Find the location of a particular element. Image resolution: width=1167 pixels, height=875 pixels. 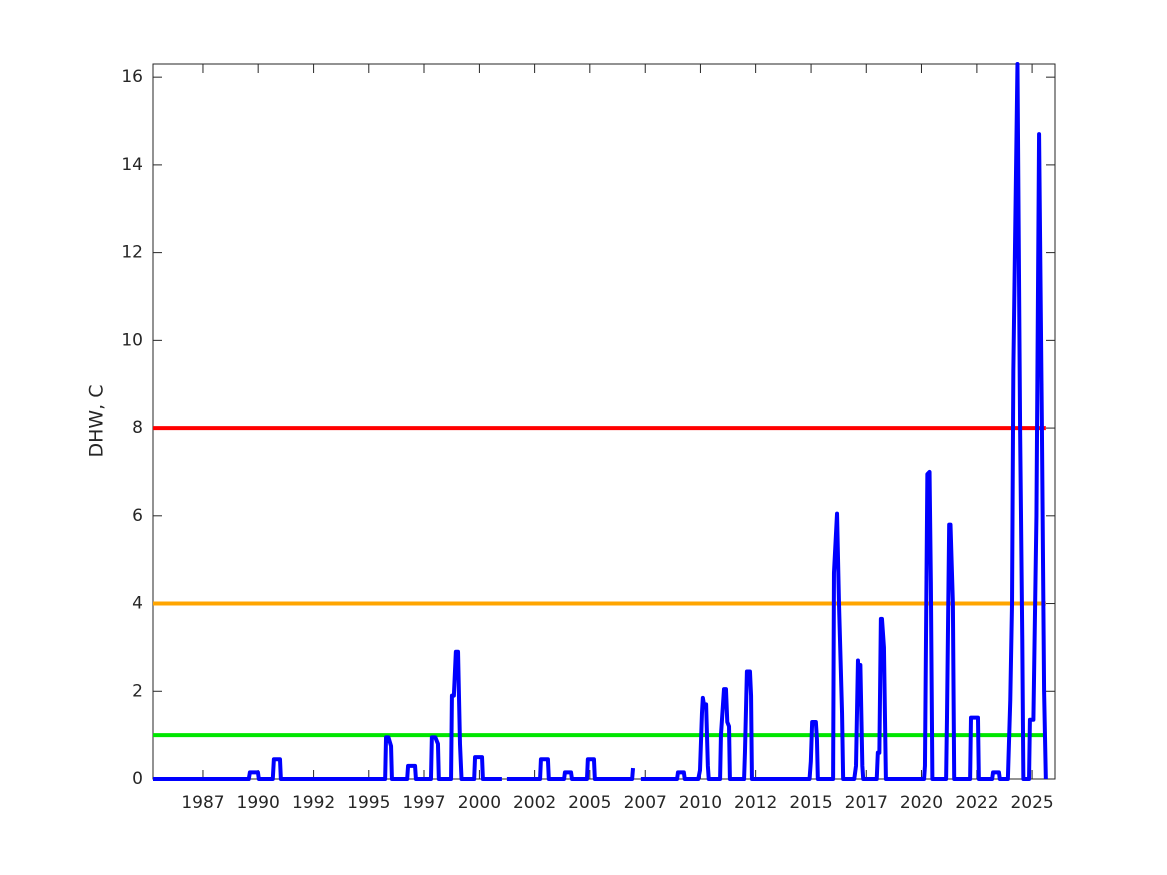

x-tick-label: 2022 is located at coordinates (976, 803).